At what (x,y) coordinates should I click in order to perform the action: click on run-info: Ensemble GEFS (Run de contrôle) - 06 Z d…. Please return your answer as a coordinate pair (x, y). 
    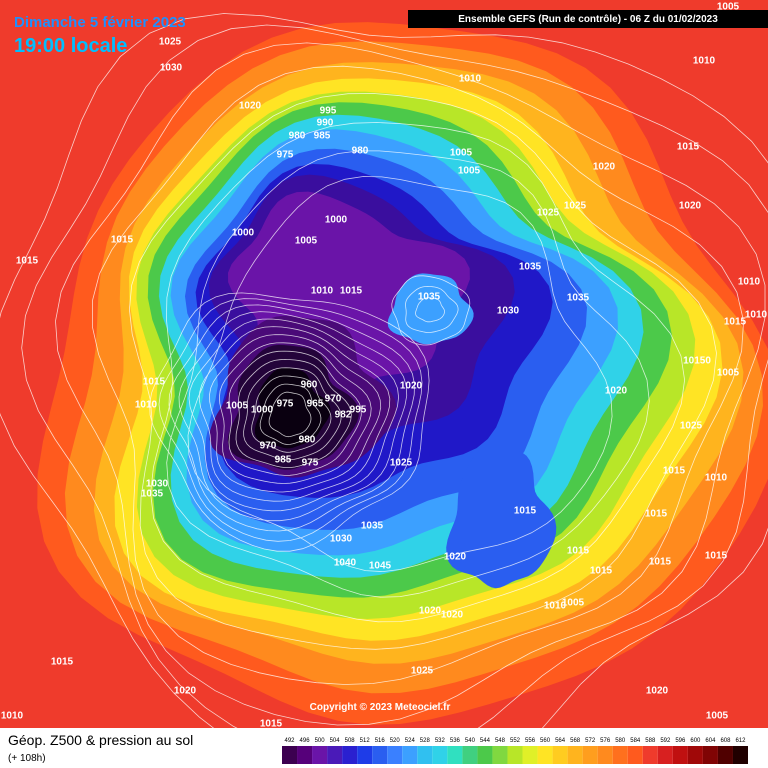
    Looking at the image, I should click on (588, 19).